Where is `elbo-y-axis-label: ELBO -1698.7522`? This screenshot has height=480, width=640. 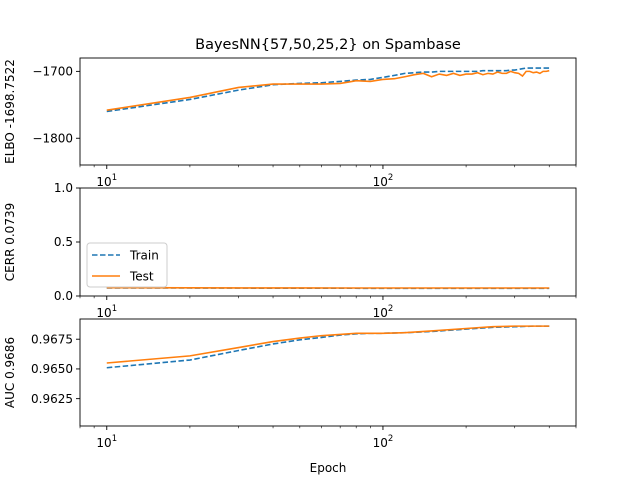 elbo-y-axis-label: ELBO -1698.7522 is located at coordinates (10, 111).